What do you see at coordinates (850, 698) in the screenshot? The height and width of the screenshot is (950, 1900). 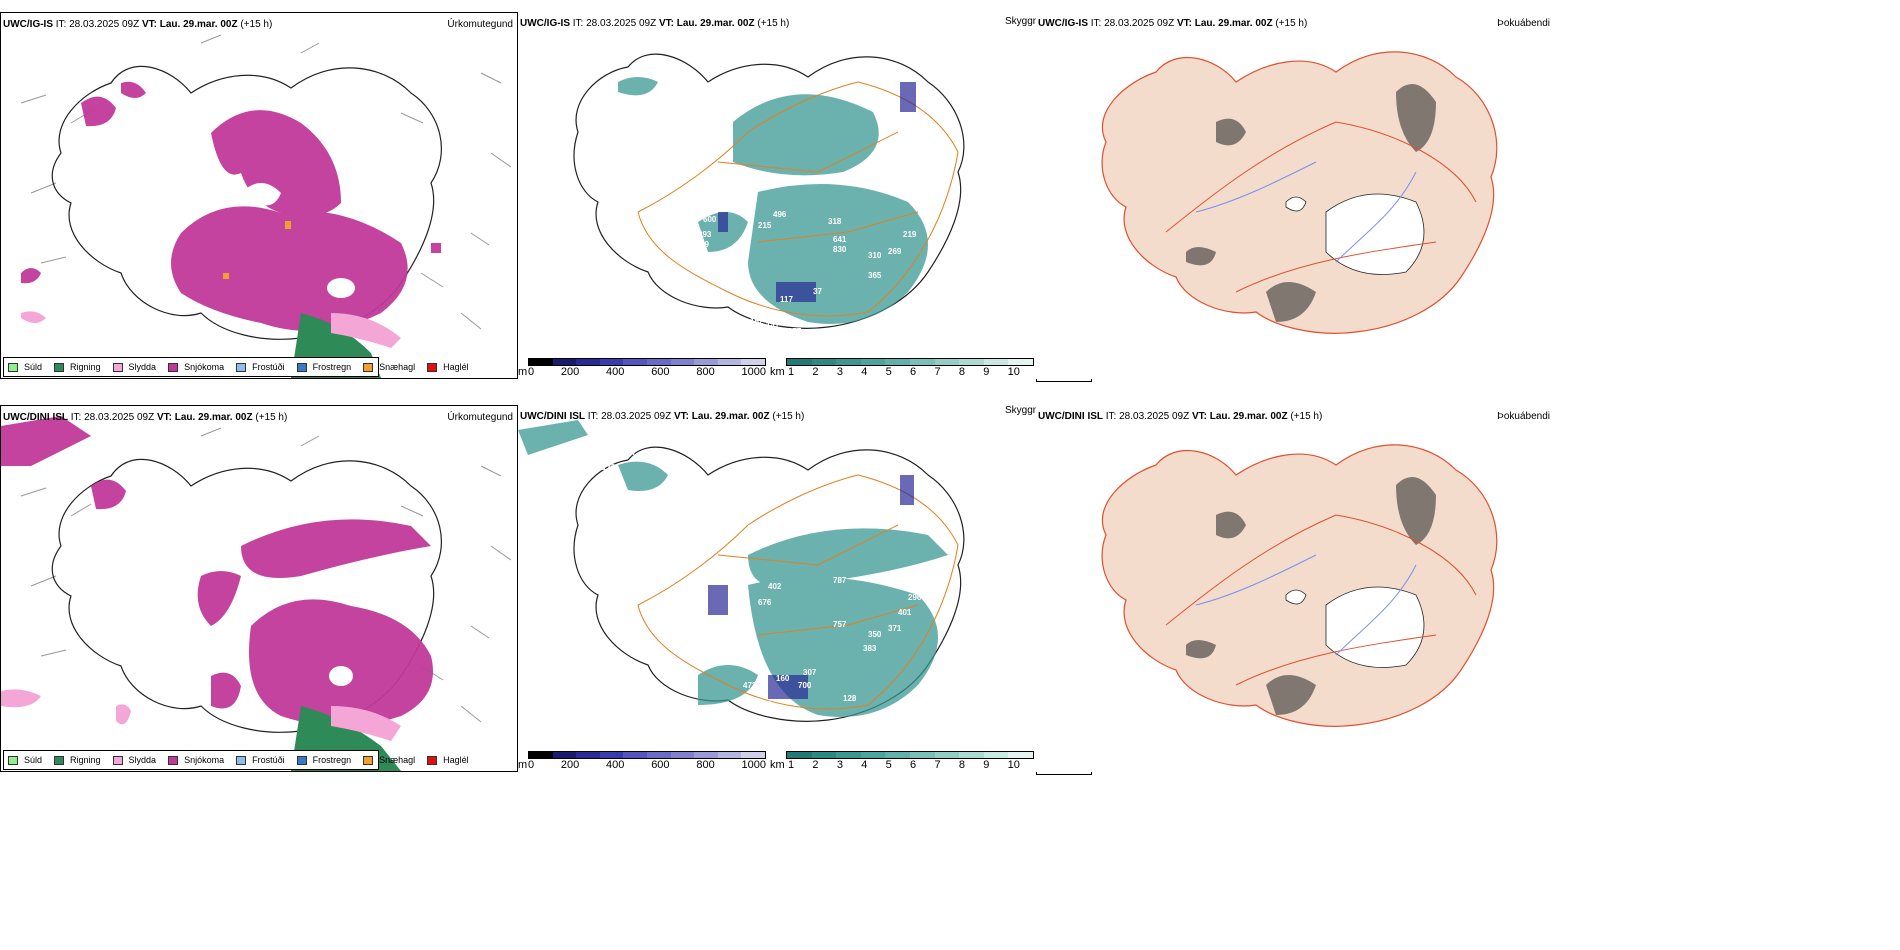 I see `cloud-height-label: 128` at bounding box center [850, 698].